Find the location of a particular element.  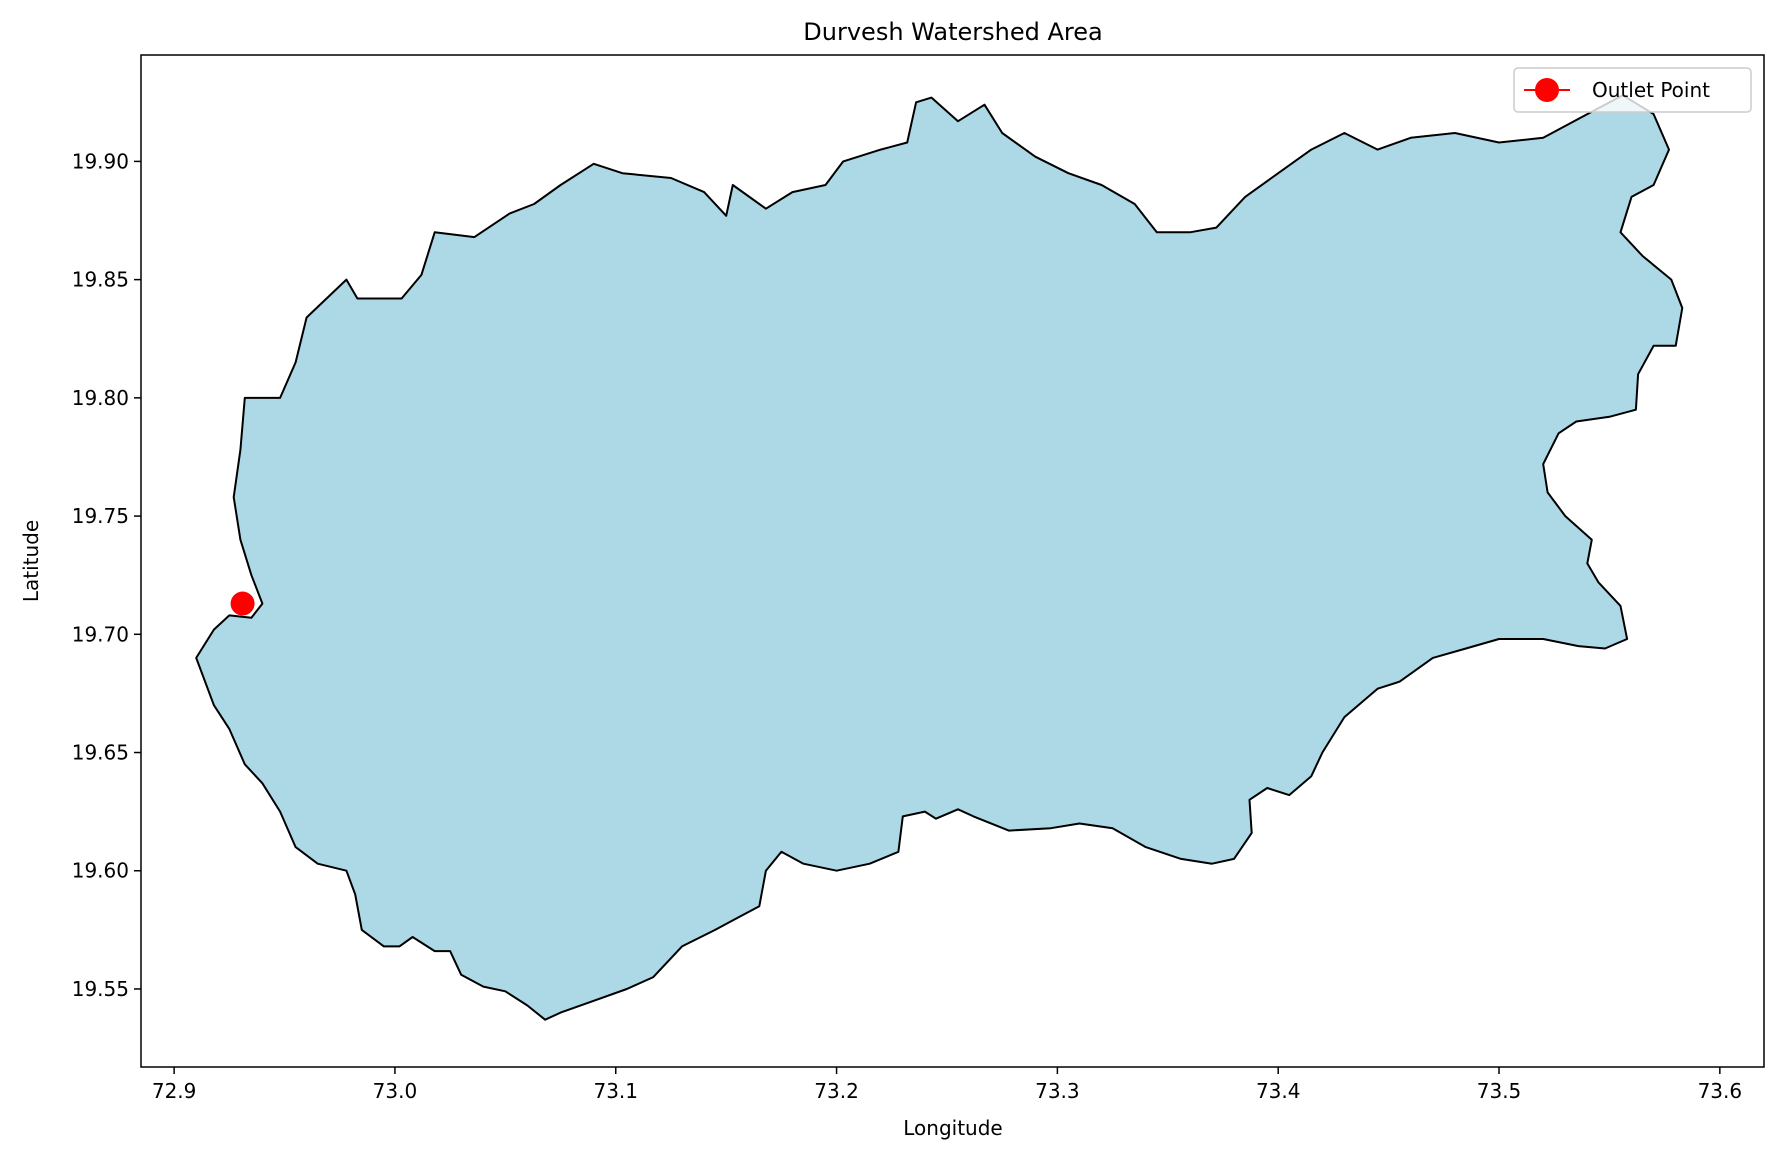

x-tick-label: 73.0 is located at coordinates (395, 1091).